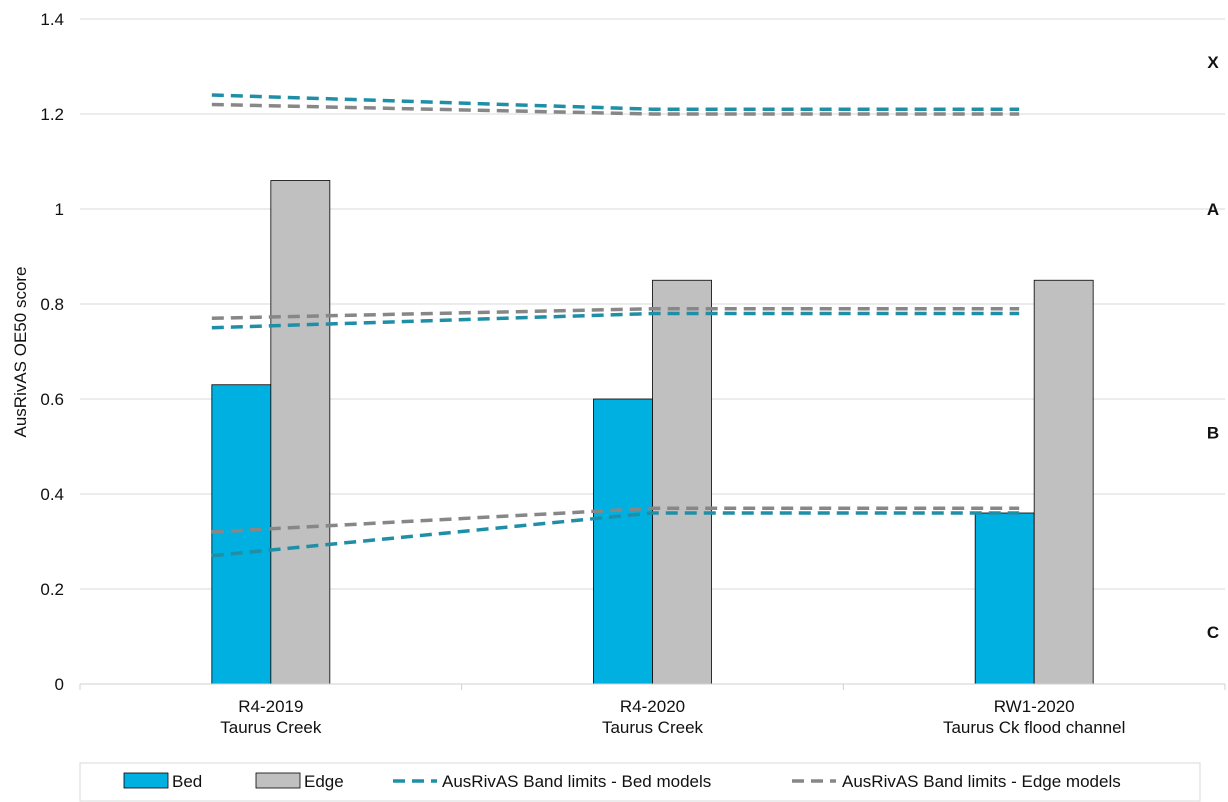 This screenshot has height=802, width=1228. What do you see at coordinates (1034, 727) in the screenshot?
I see `category-label: Taurus Ck flood channel` at bounding box center [1034, 727].